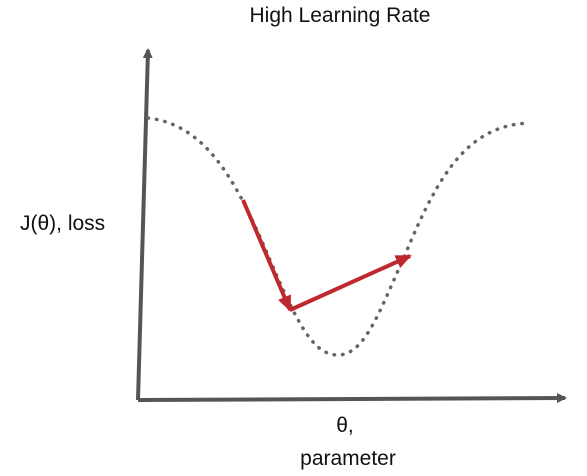  I want to click on x-axis-label: θ,, so click(345, 425).